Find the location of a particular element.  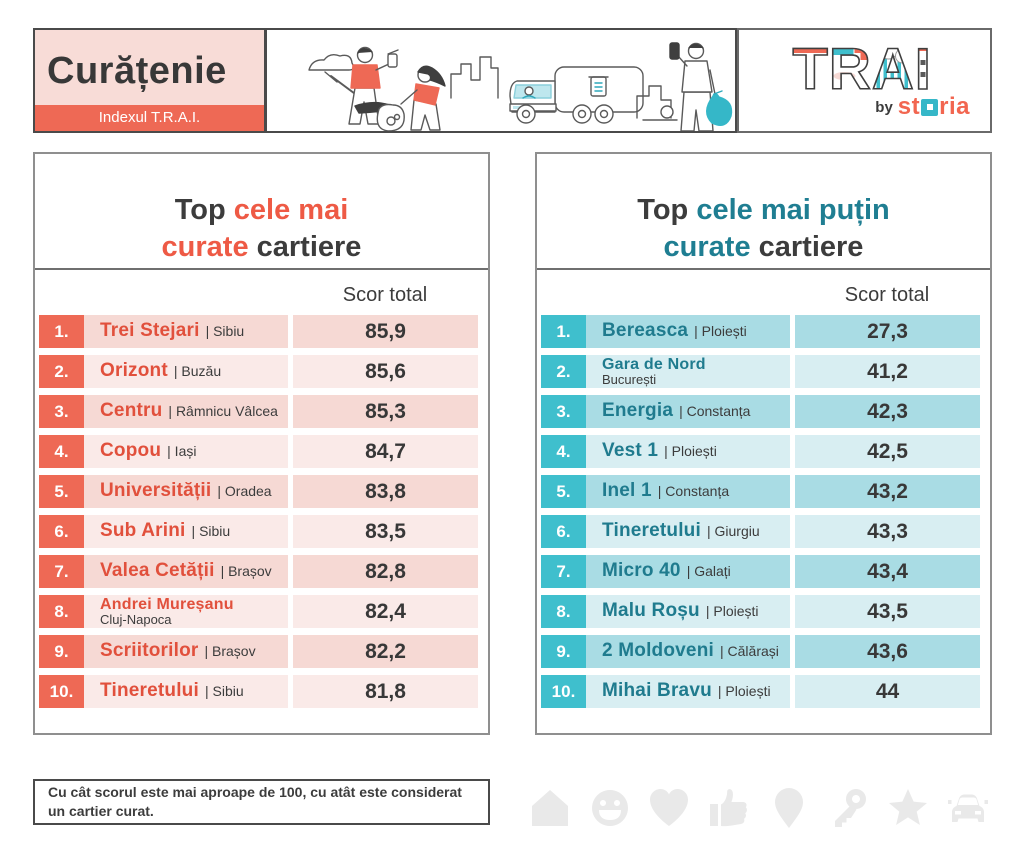

city-label: | Galați is located at coordinates (708, 571).